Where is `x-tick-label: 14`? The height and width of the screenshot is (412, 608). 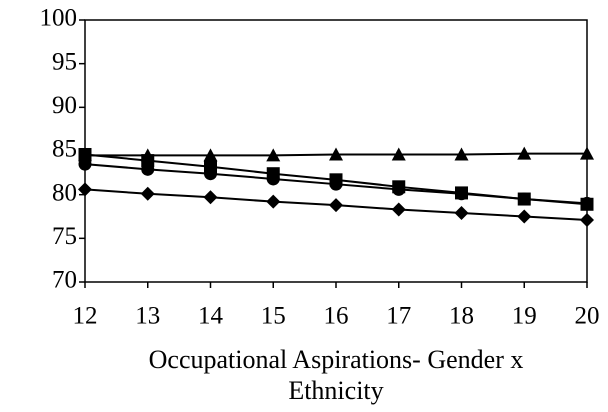 x-tick-label: 14 is located at coordinates (211, 316).